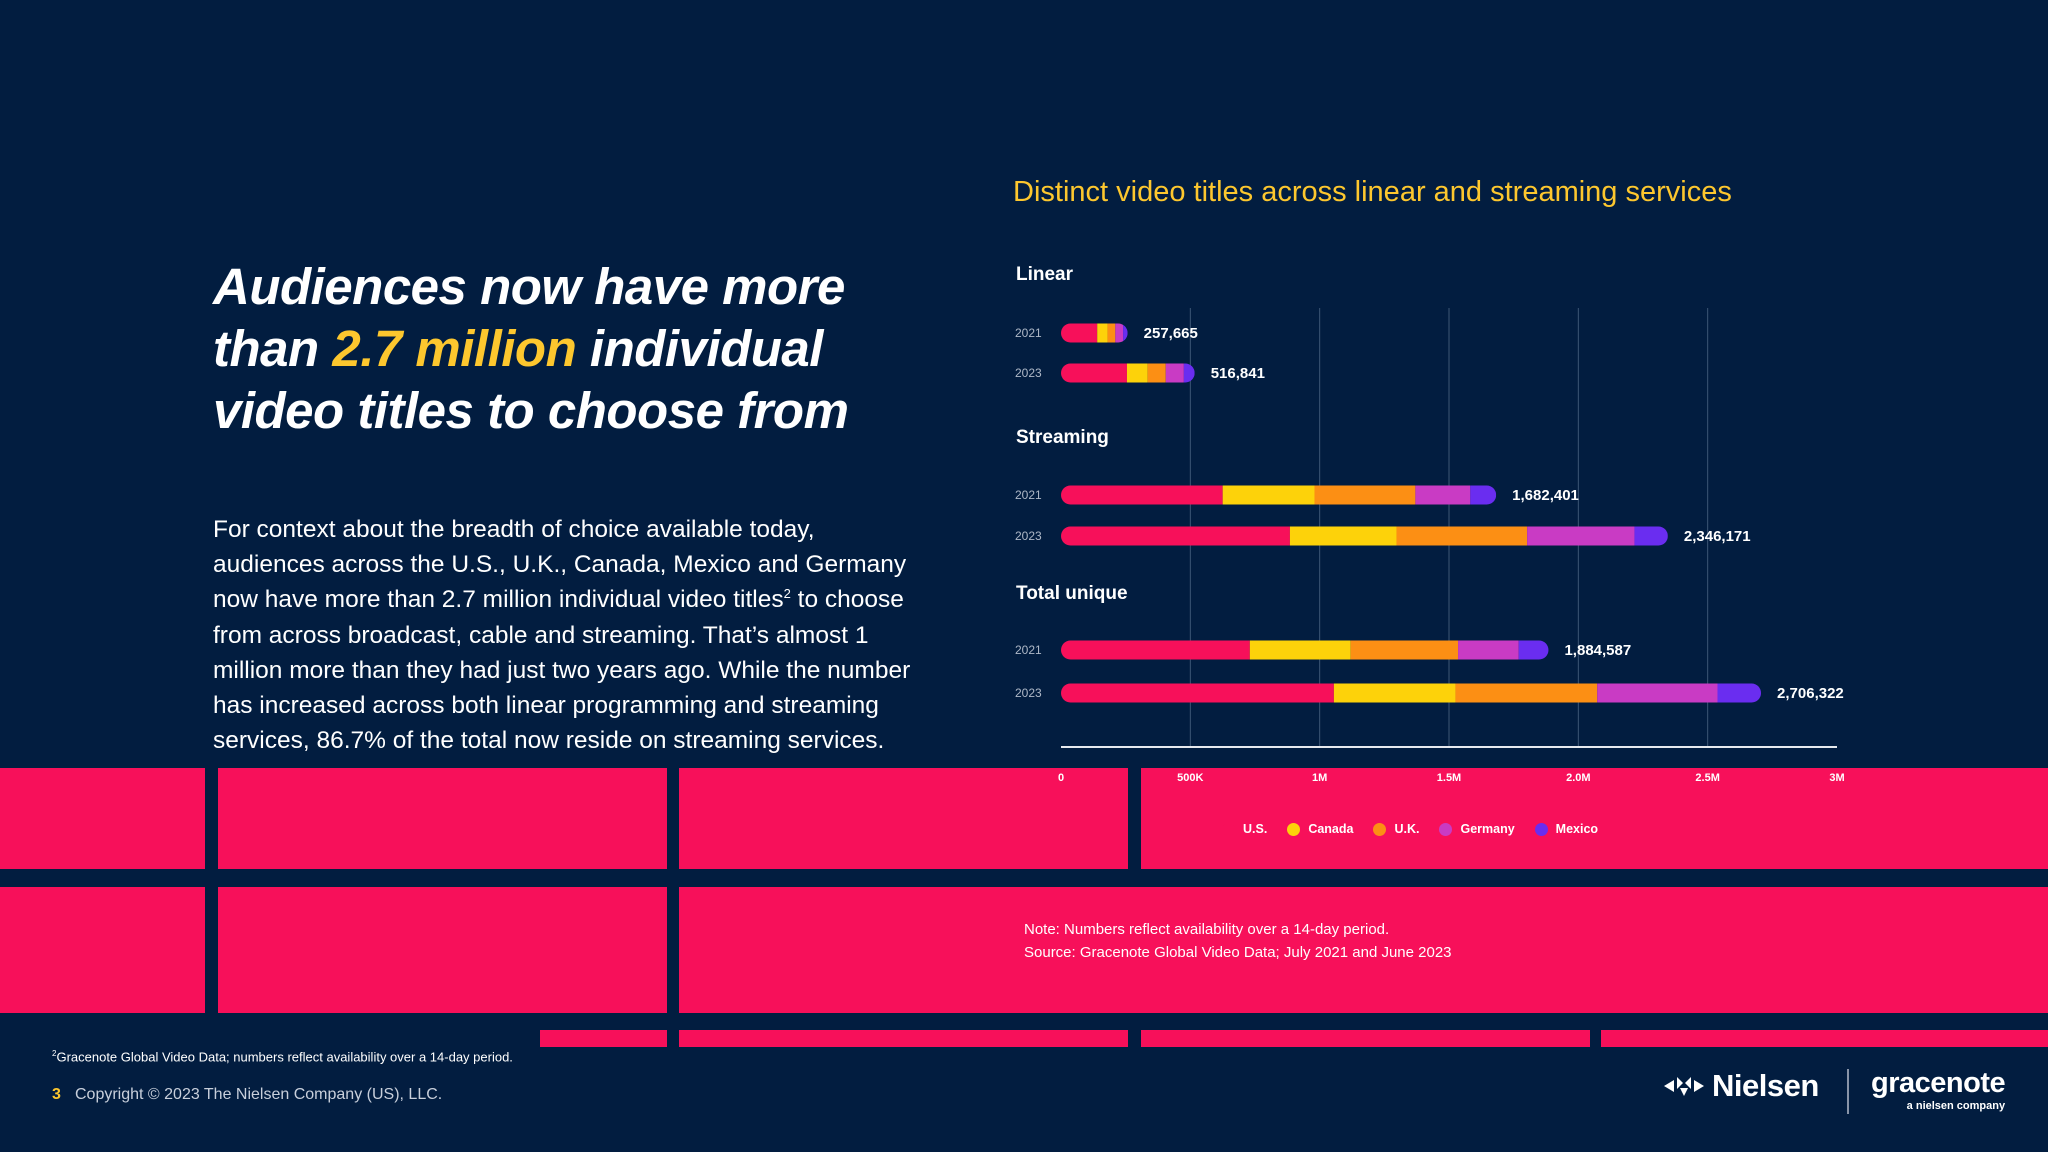  Describe the element at coordinates (1836, 778) in the screenshot. I see `x-tick-label: 3M` at that location.